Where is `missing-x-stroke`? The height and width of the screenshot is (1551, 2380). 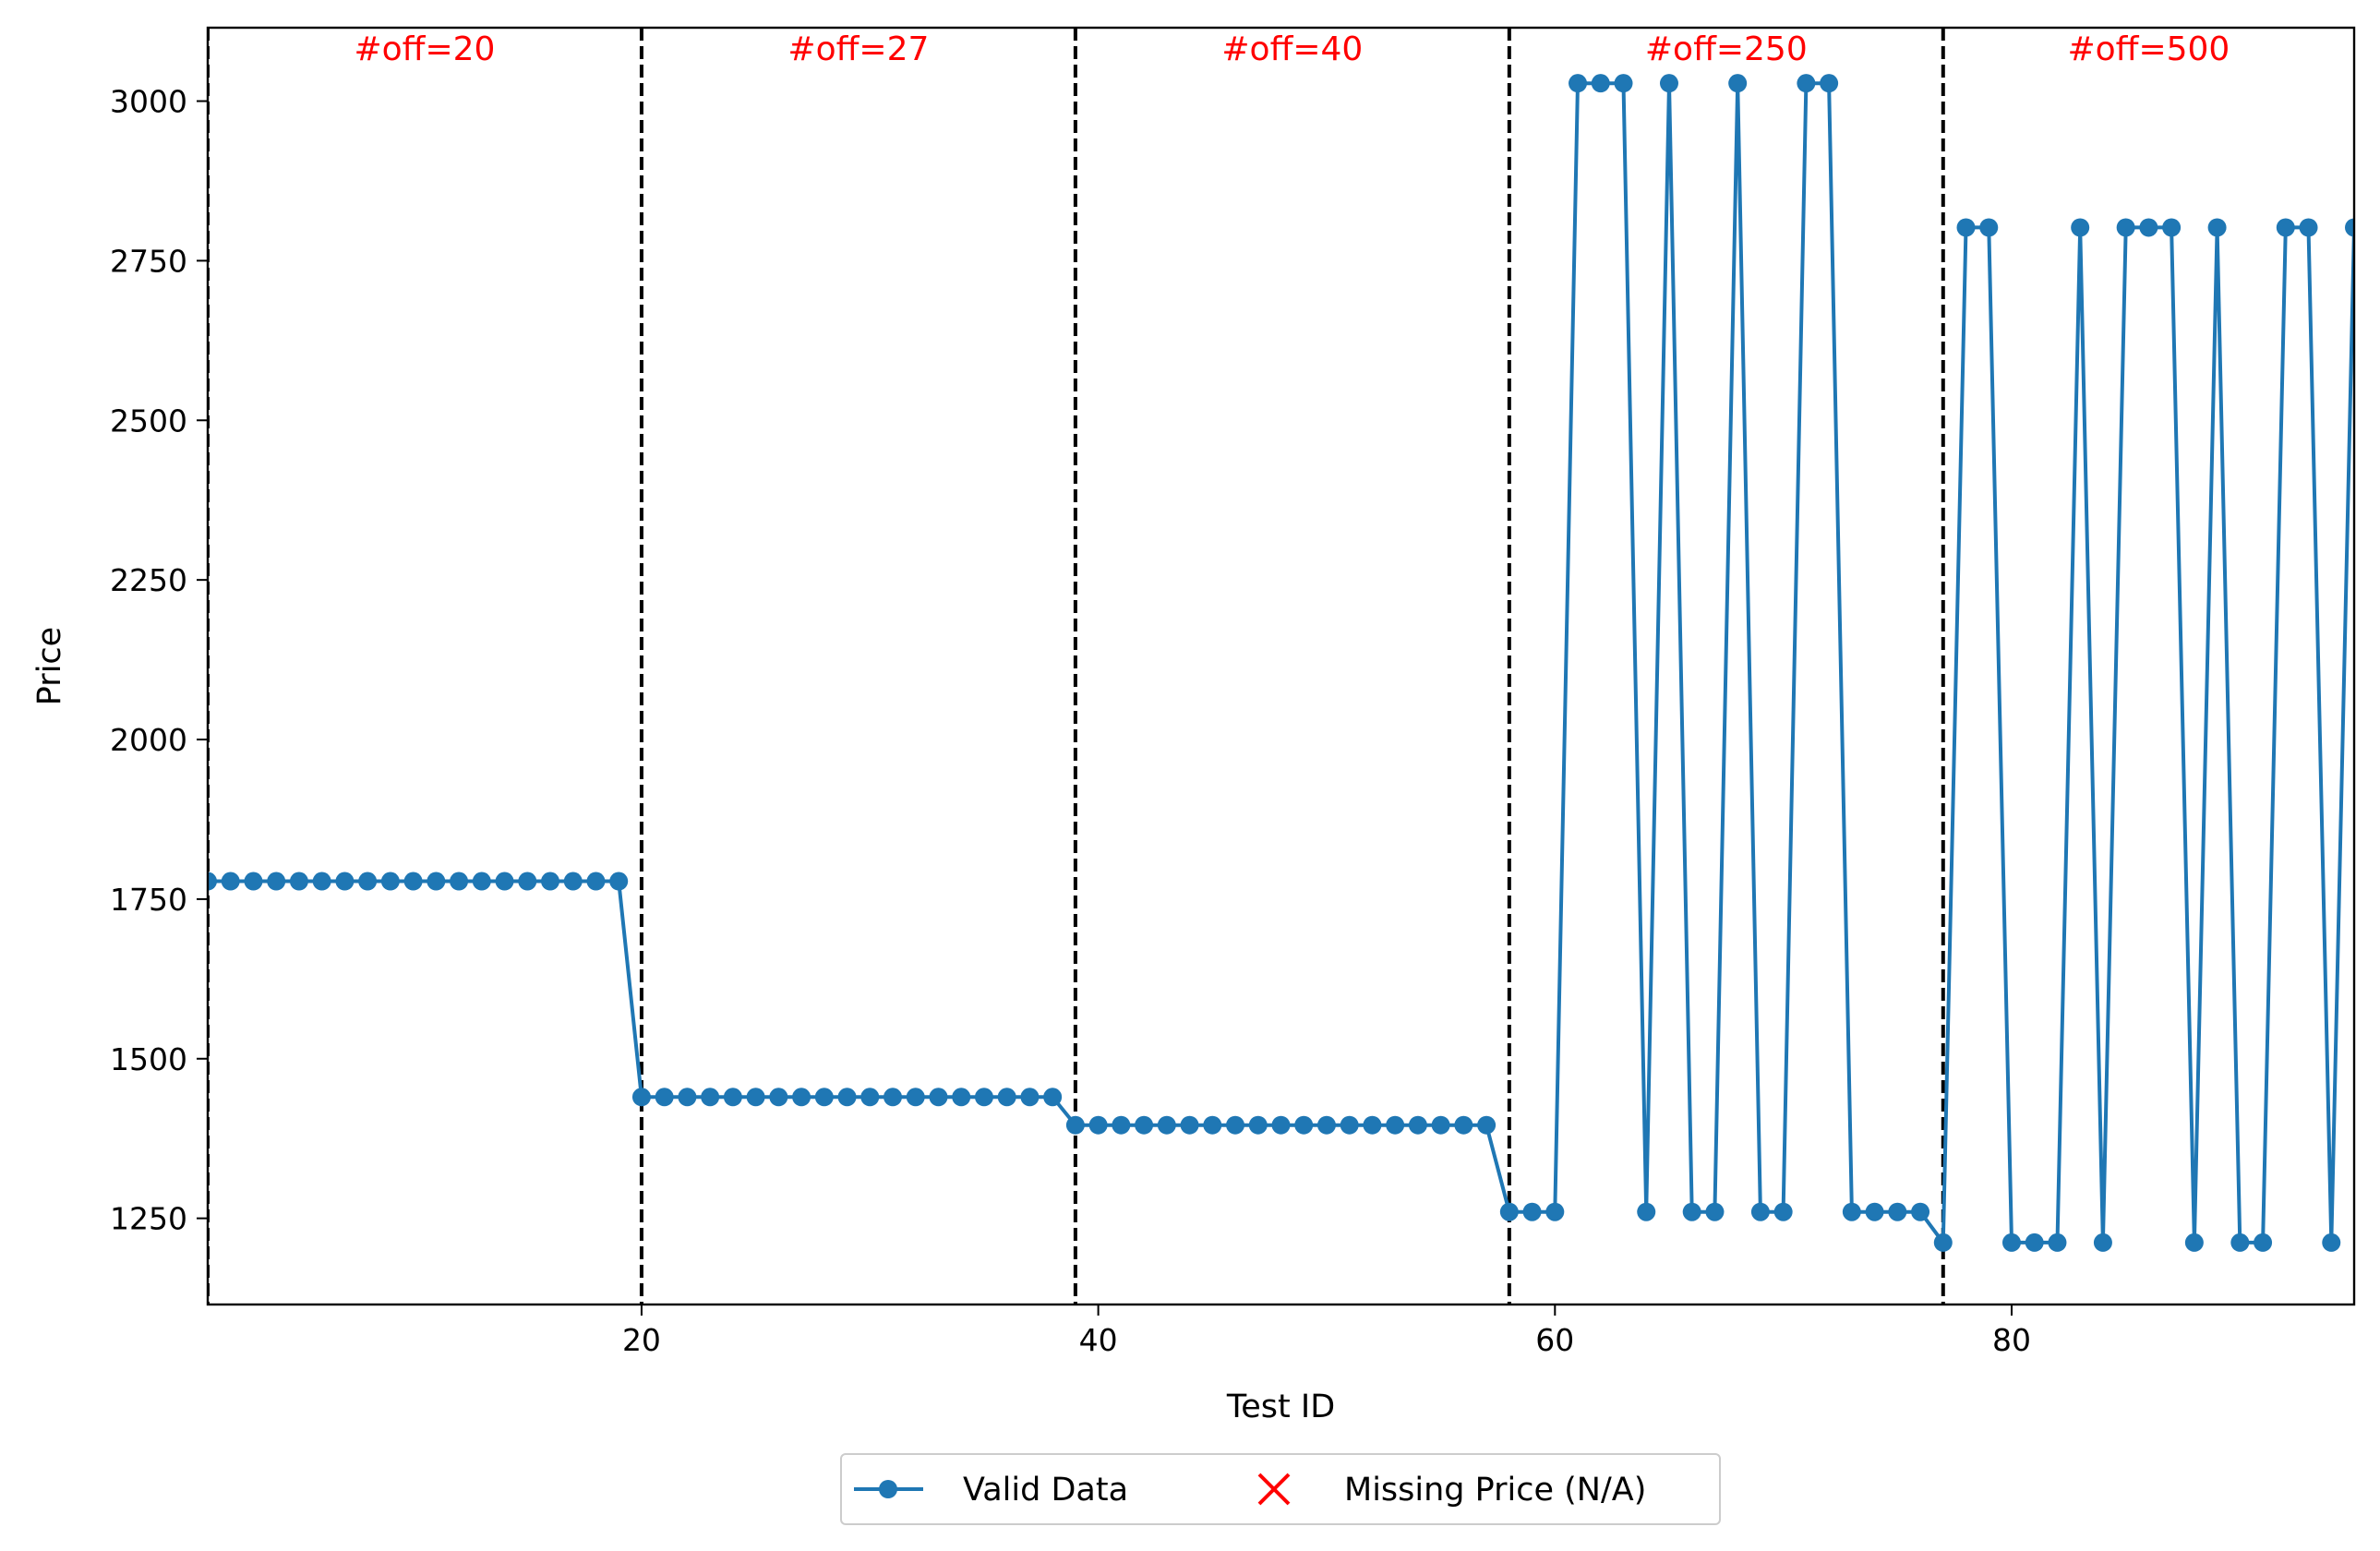
missing-x-stroke is located at coordinates (1274, 1489).